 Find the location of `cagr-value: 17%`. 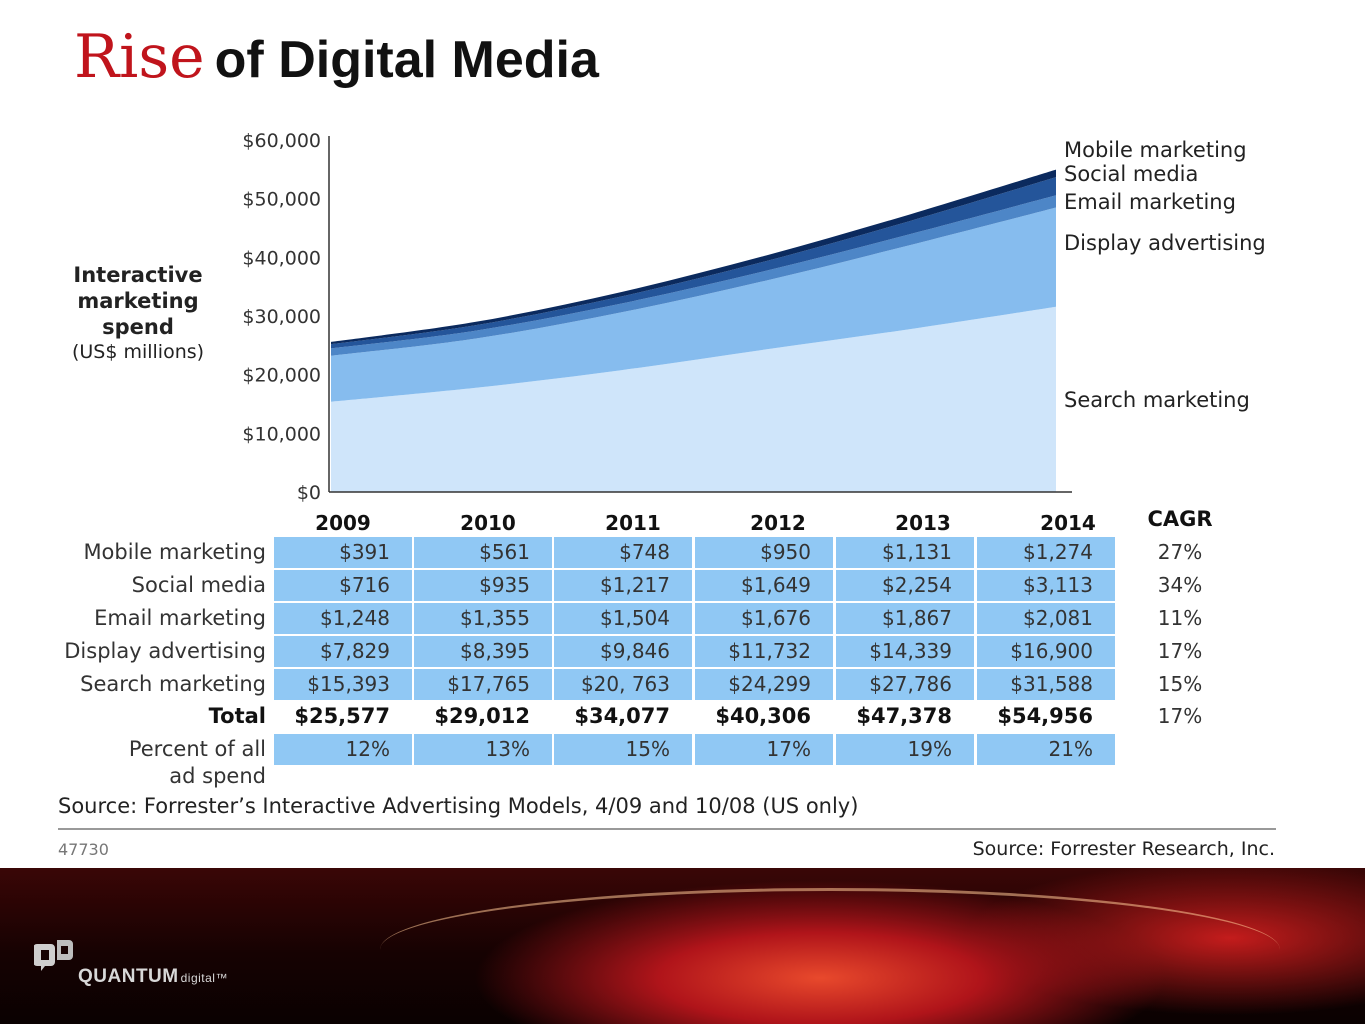

cagr-value: 17% is located at coordinates (1180, 651).